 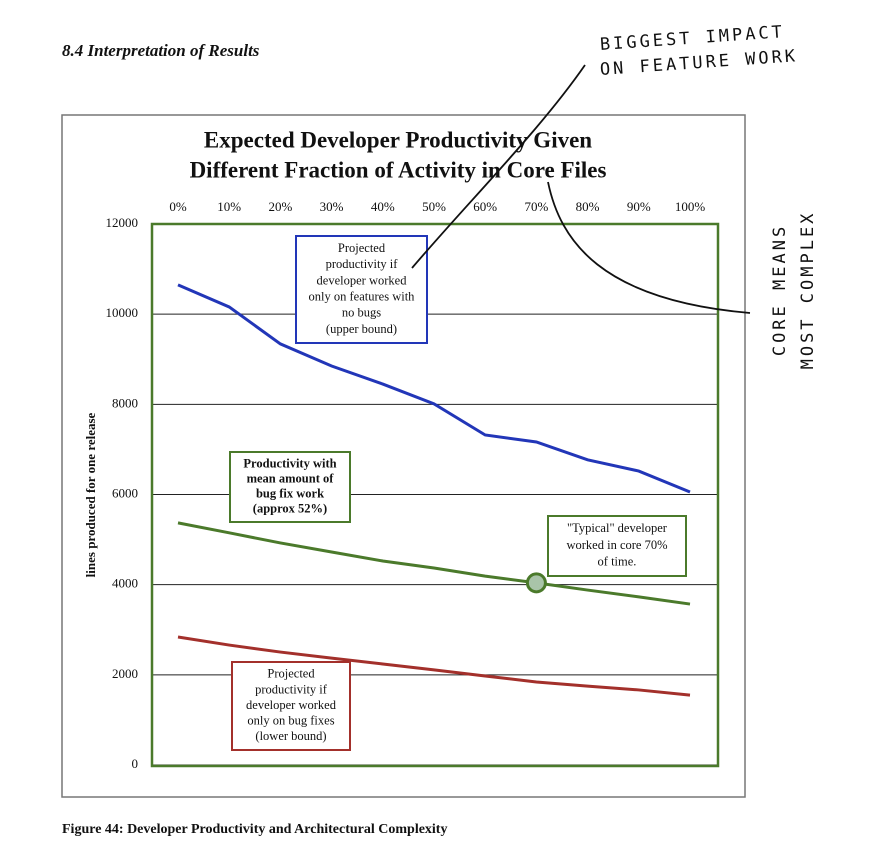 I want to click on chart-title: Expected Developer Productivity Given, so click(x=398, y=139).